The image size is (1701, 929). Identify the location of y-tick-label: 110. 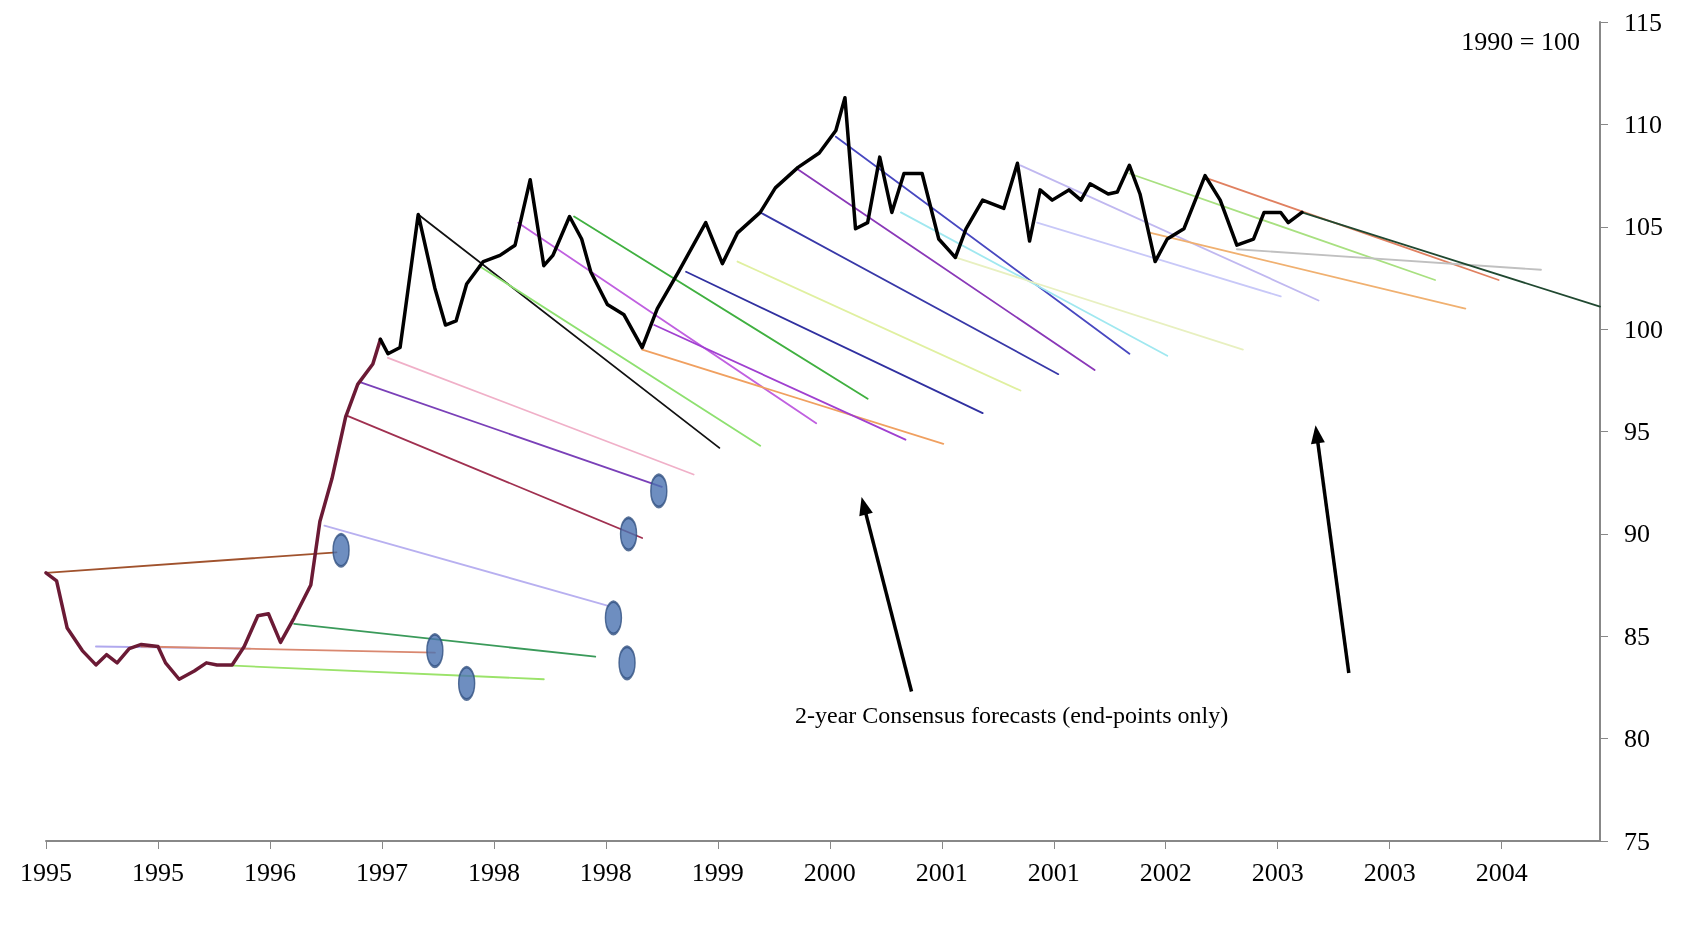
(1643, 124).